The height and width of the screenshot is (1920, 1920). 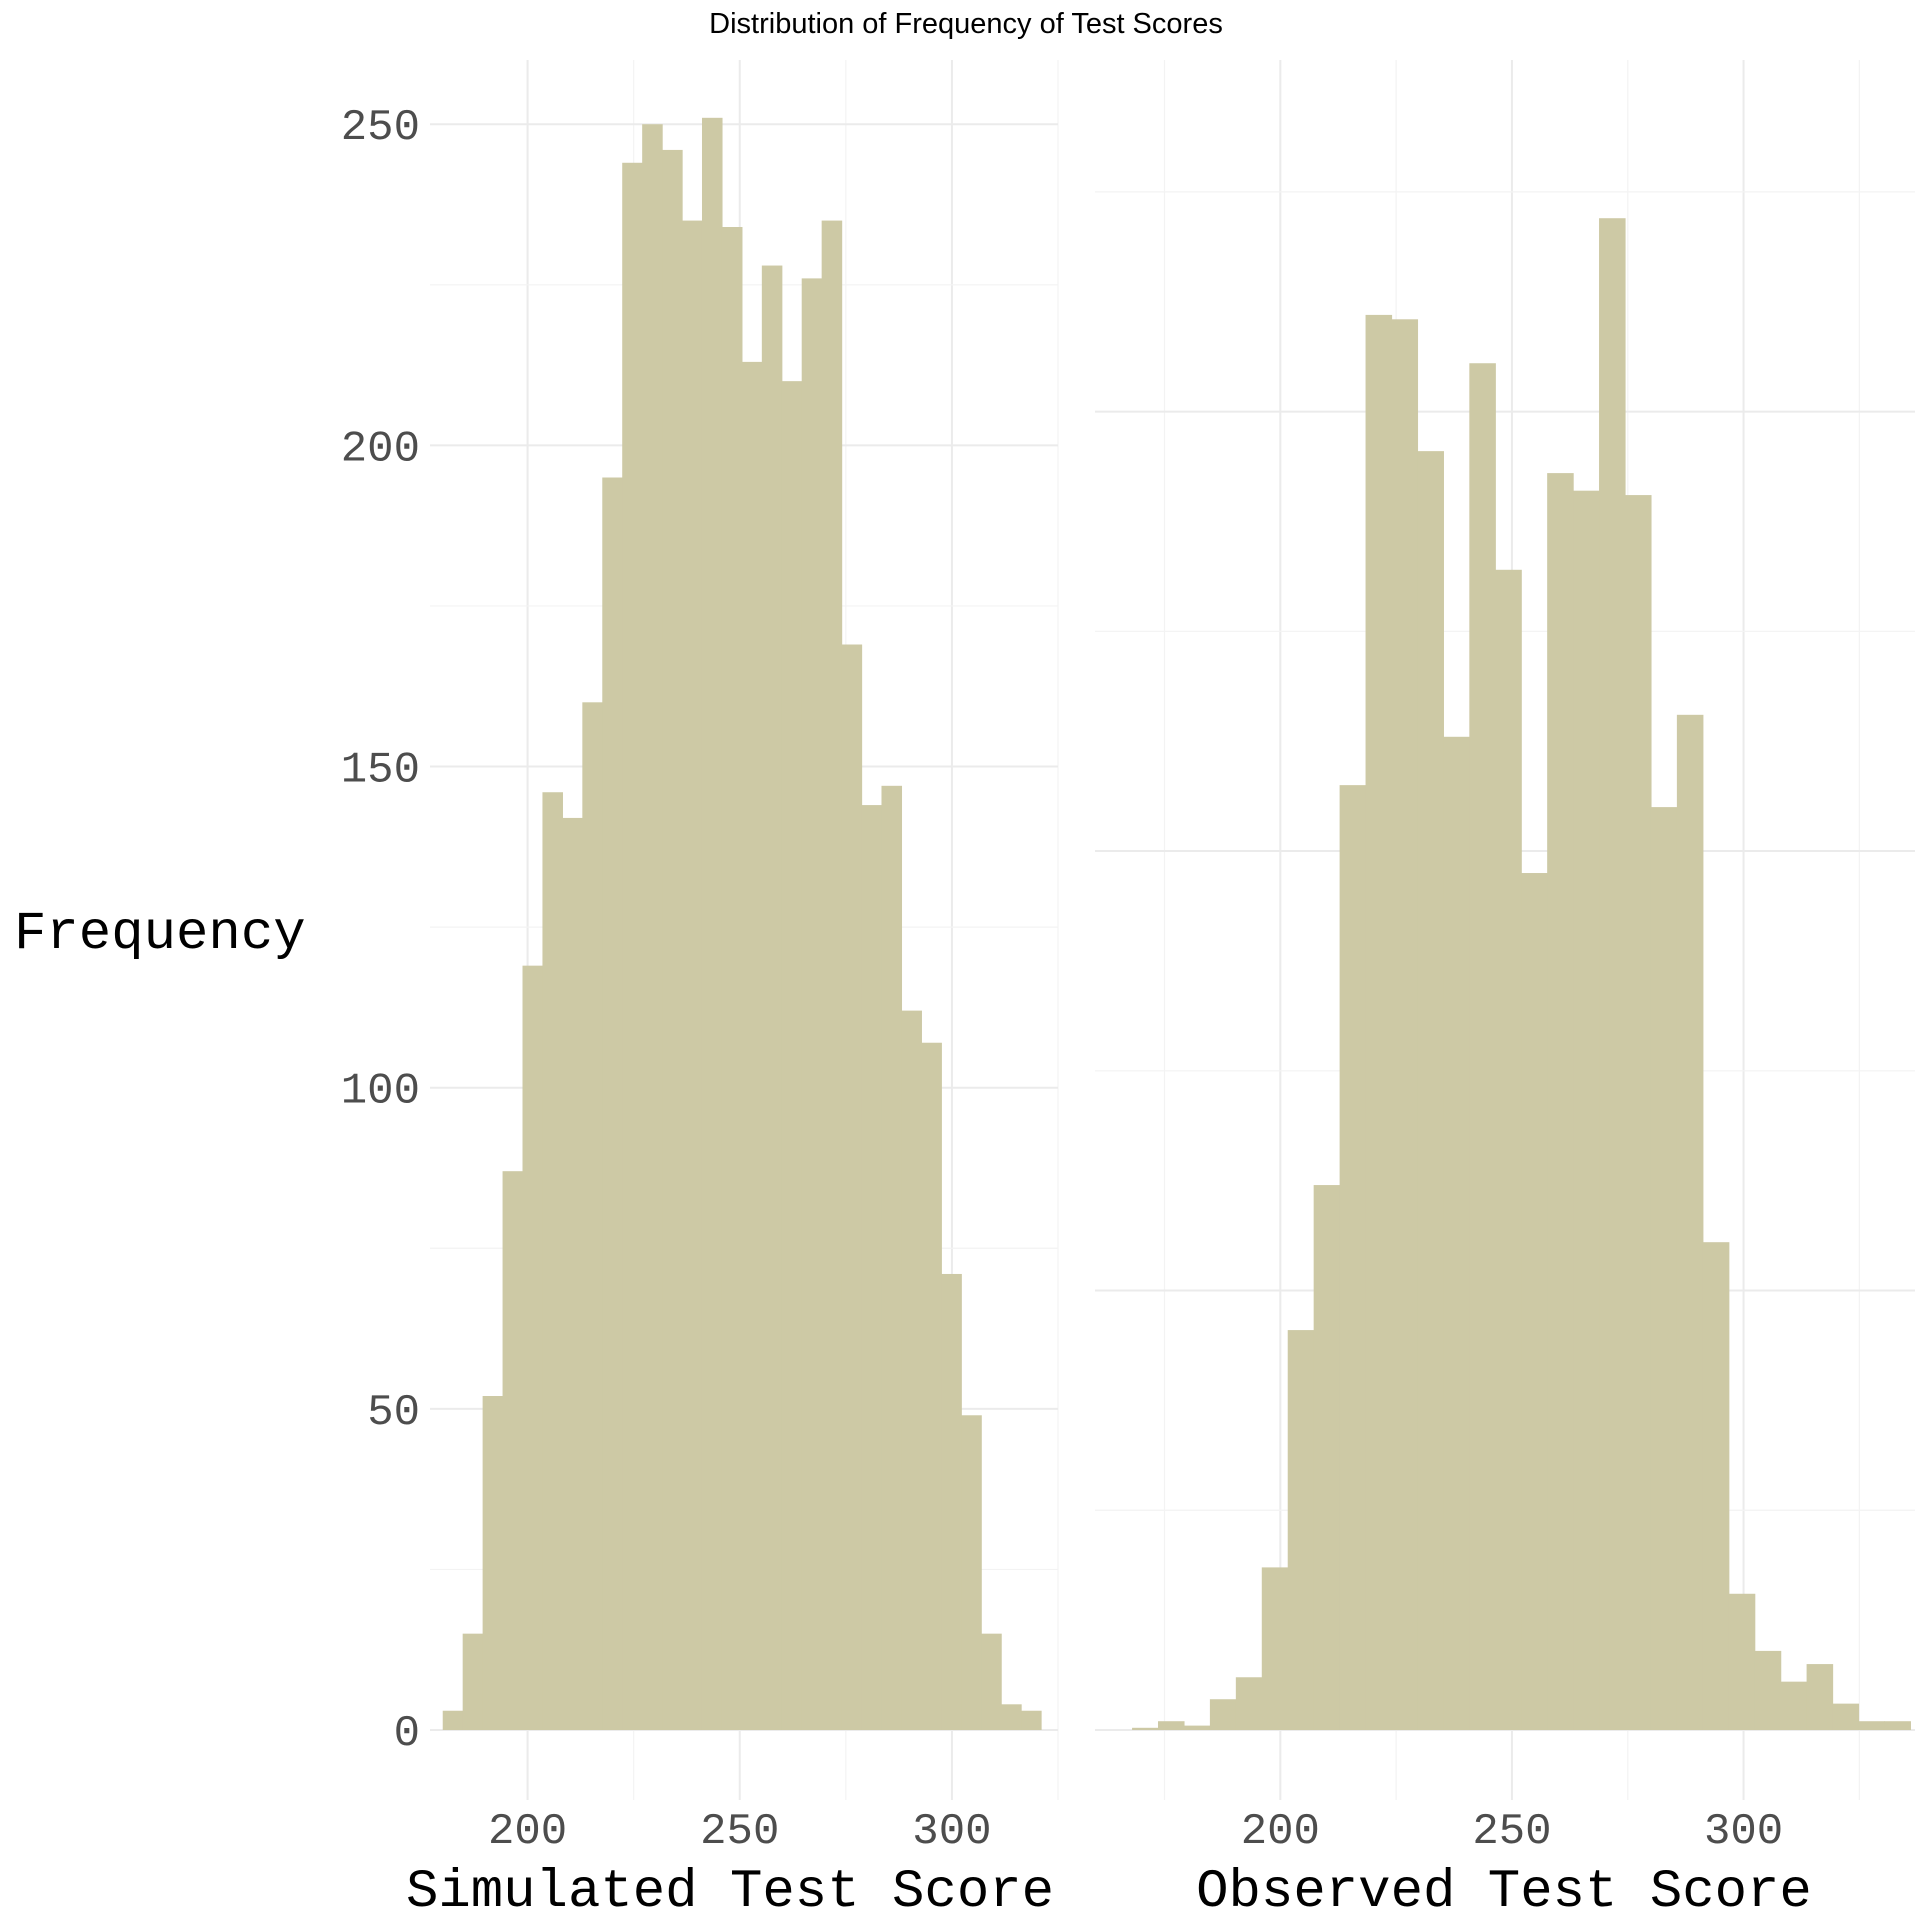 I want to click on y-axis-label: Frequency, so click(x=160, y=934).